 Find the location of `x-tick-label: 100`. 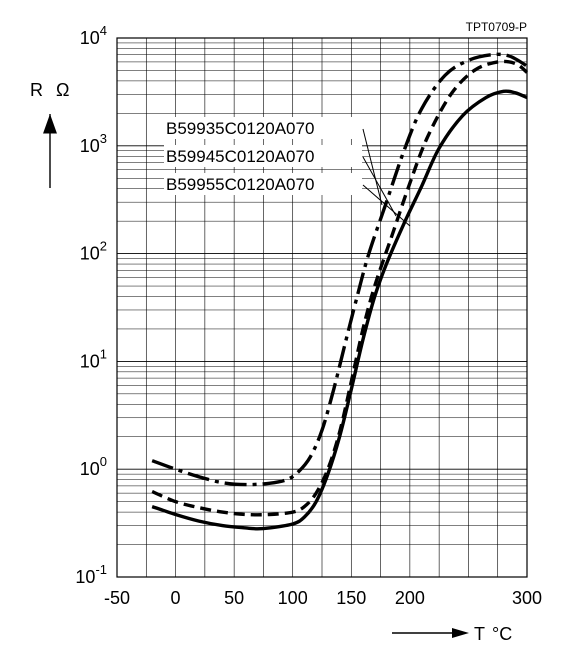

x-tick-label: 100 is located at coordinates (293, 598).